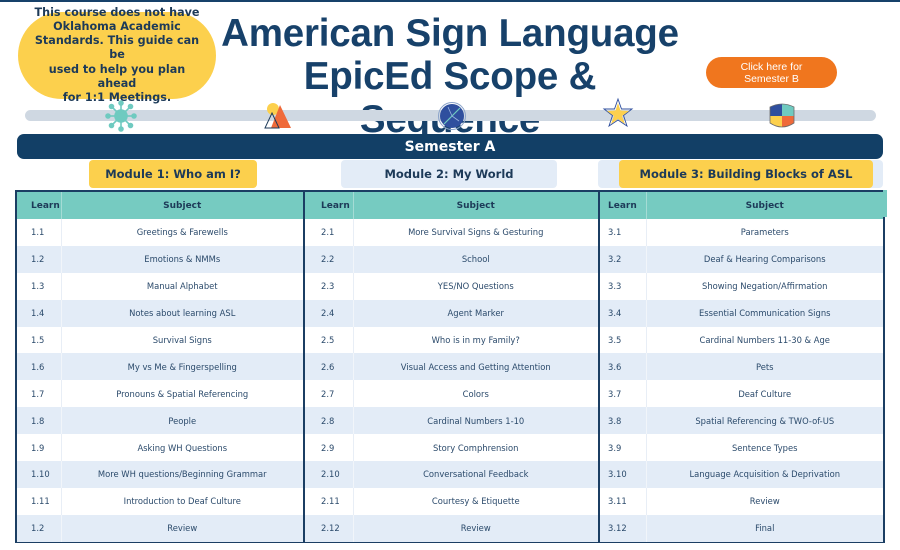 The height and width of the screenshot is (550, 900). What do you see at coordinates (39, 259) in the screenshot?
I see `learn-cell: 1.2` at bounding box center [39, 259].